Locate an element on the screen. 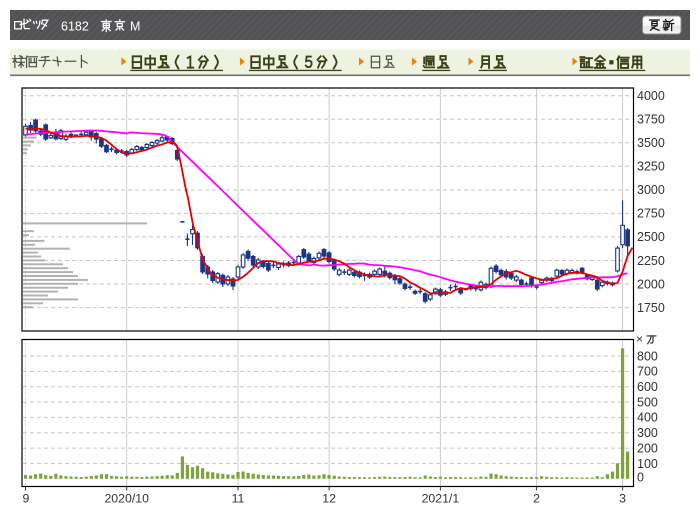 Image resolution: width=698 pixels, height=531 pixels. svg-text: 2250 is located at coordinates (651, 261).